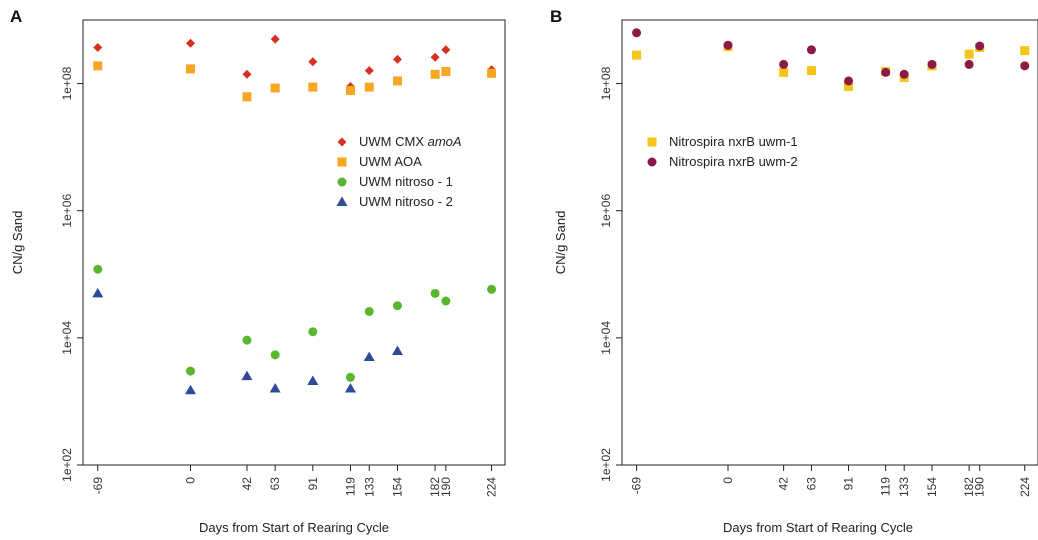 This screenshot has height=540, width=1038. What do you see at coordinates (397, 487) in the screenshot?
I see `panel-a-x-tick-label: 154` at bounding box center [397, 487].